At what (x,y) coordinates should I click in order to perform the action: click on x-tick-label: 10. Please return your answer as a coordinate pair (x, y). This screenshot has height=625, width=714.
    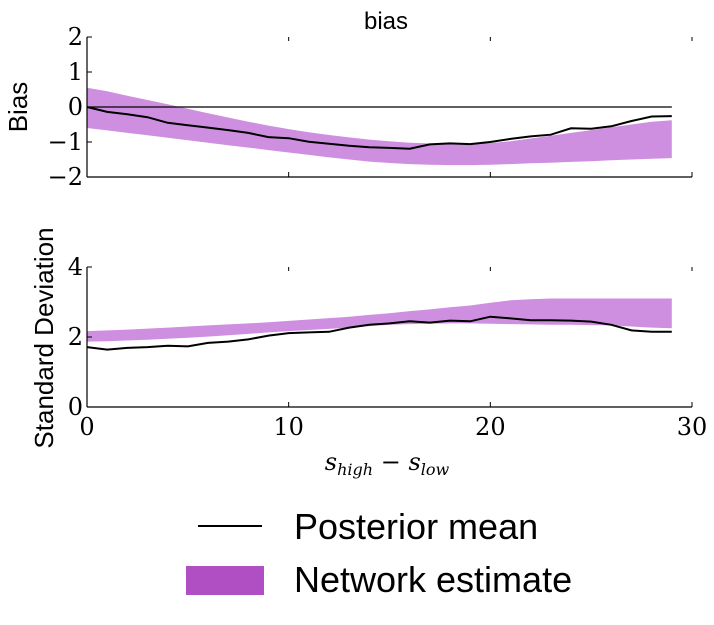
    Looking at the image, I should click on (288, 427).